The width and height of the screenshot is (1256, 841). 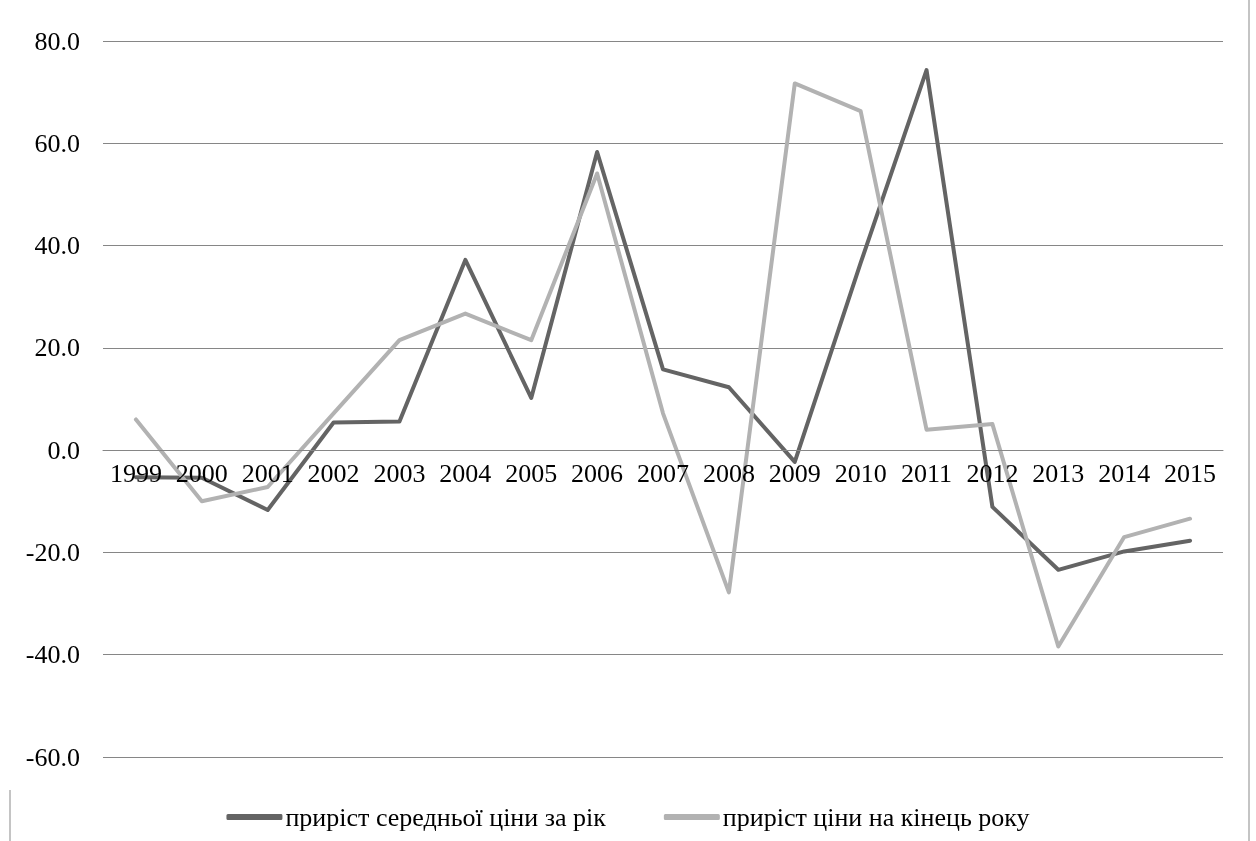 What do you see at coordinates (860, 473) in the screenshot?
I see `x-tick-label: 2010` at bounding box center [860, 473].